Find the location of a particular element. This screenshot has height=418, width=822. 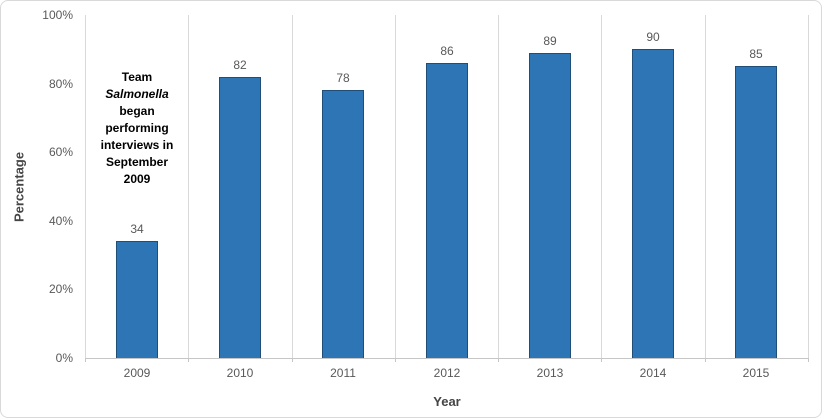

x-axis-title: Year is located at coordinates (447, 401).